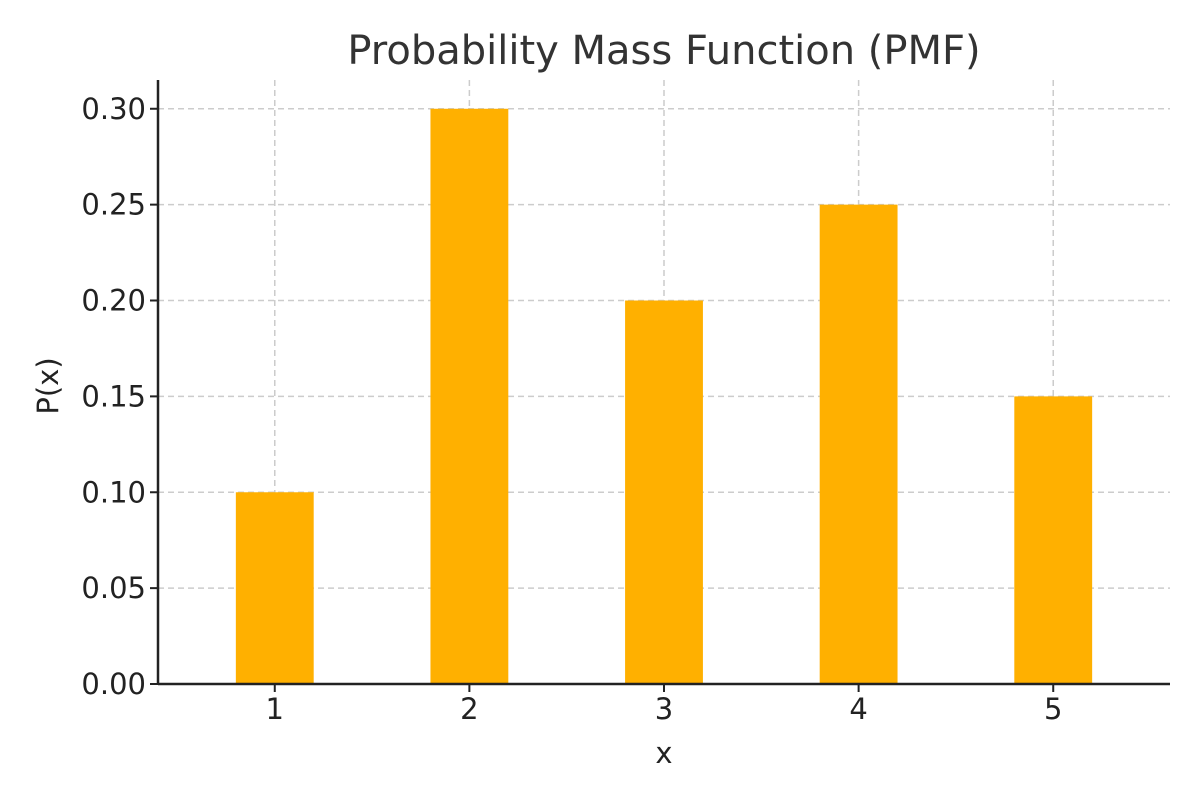  Describe the element at coordinates (663, 753) in the screenshot. I see `x-axis-label: x` at that location.